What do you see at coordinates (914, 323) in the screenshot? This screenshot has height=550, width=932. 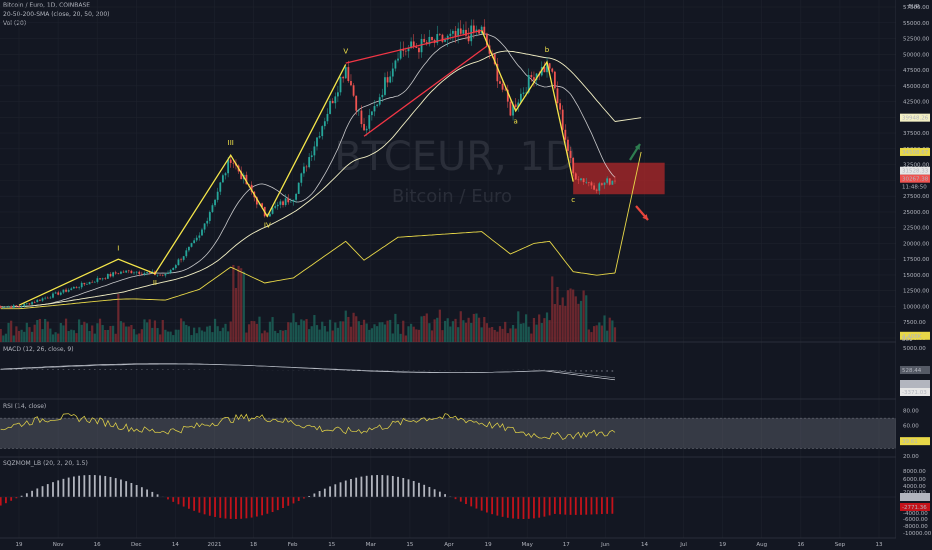 I see `price-tick: 7500.00` at bounding box center [914, 323].